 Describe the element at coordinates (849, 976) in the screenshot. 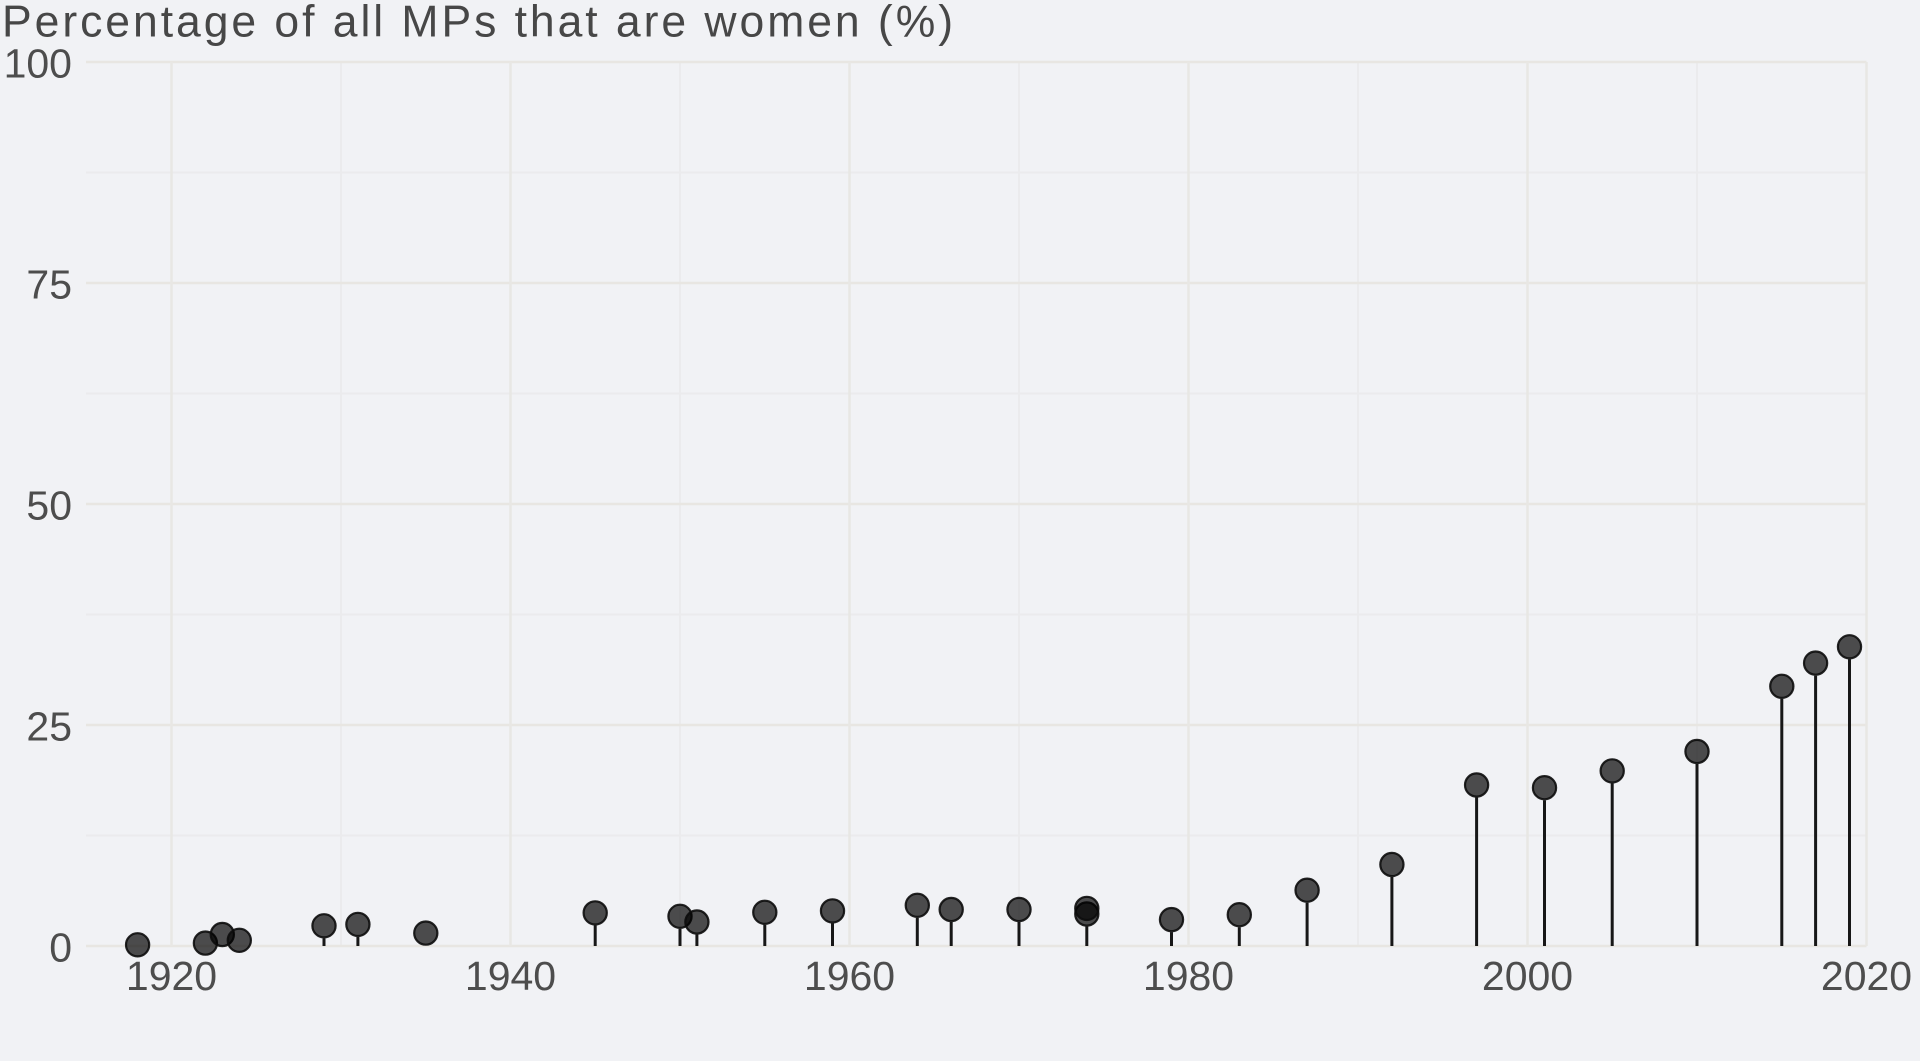

I see `svg-text: 1960` at that location.